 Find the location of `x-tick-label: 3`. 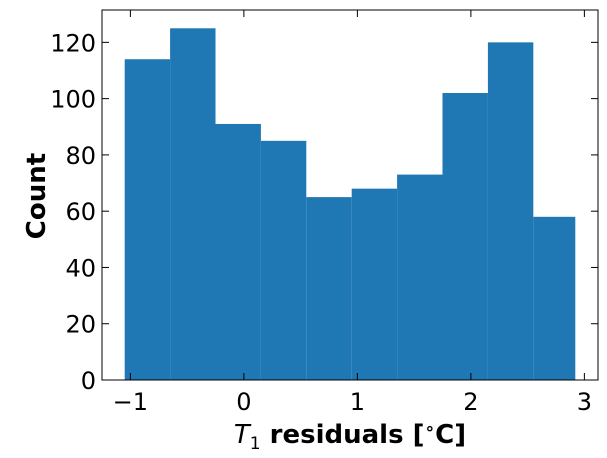

x-tick-label: 3 is located at coordinates (584, 402).